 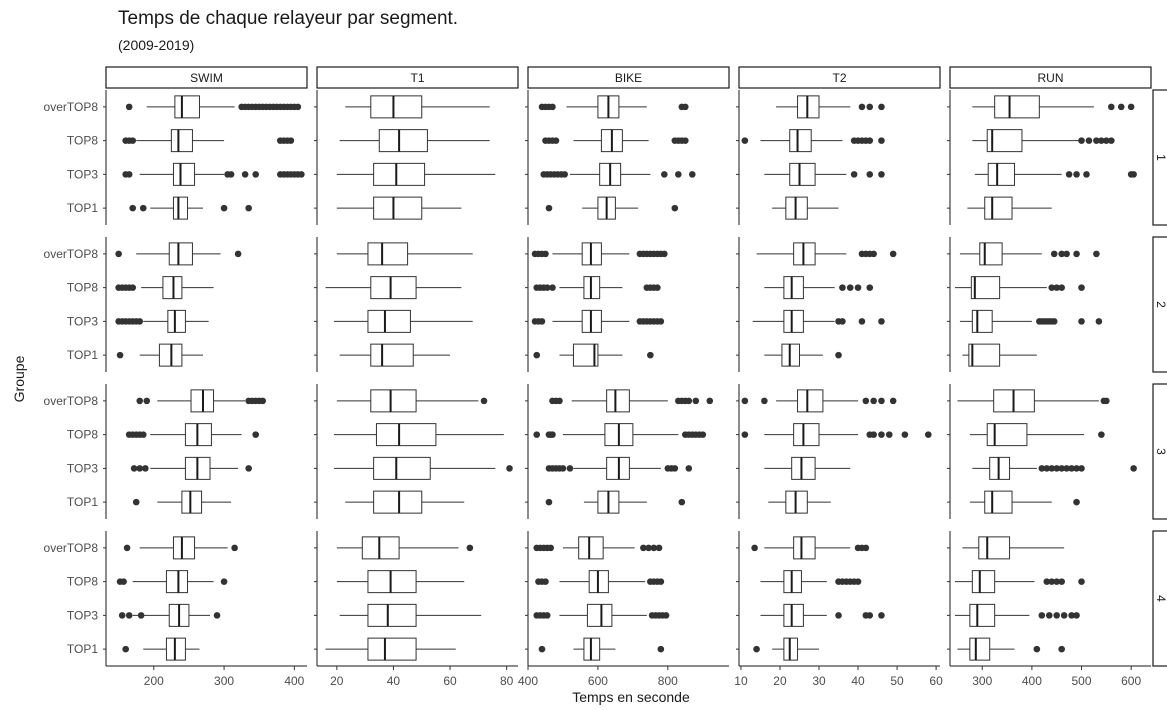 What do you see at coordinates (206, 77) in the screenshot?
I see `strip-swim` at bounding box center [206, 77].